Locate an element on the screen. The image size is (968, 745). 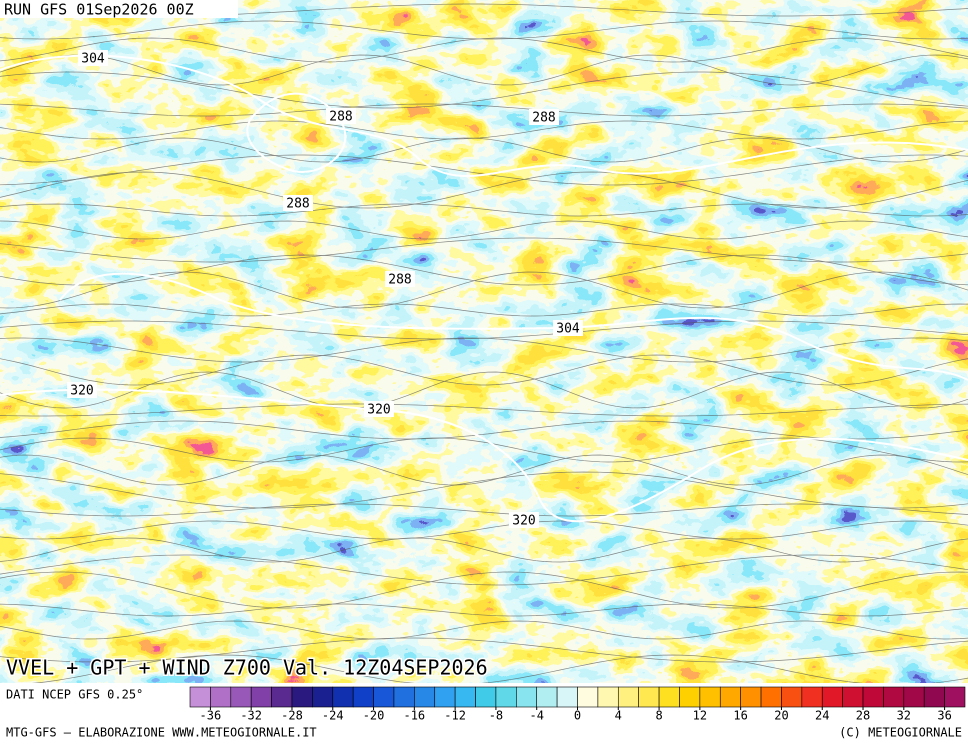
tick-label: -12 is located at coordinates (455, 716).